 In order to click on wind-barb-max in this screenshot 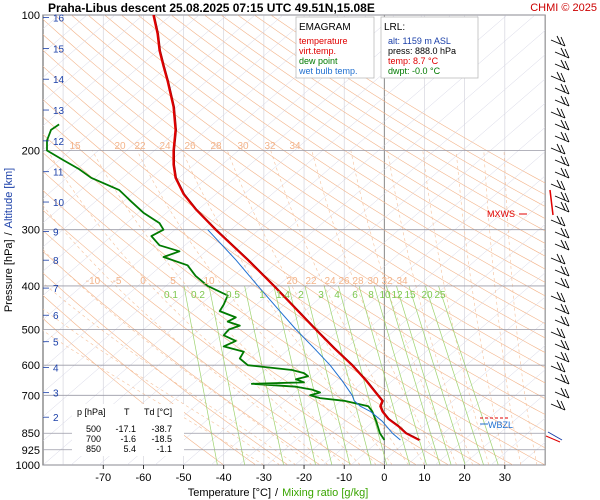, I will do `click(551, 202)`.